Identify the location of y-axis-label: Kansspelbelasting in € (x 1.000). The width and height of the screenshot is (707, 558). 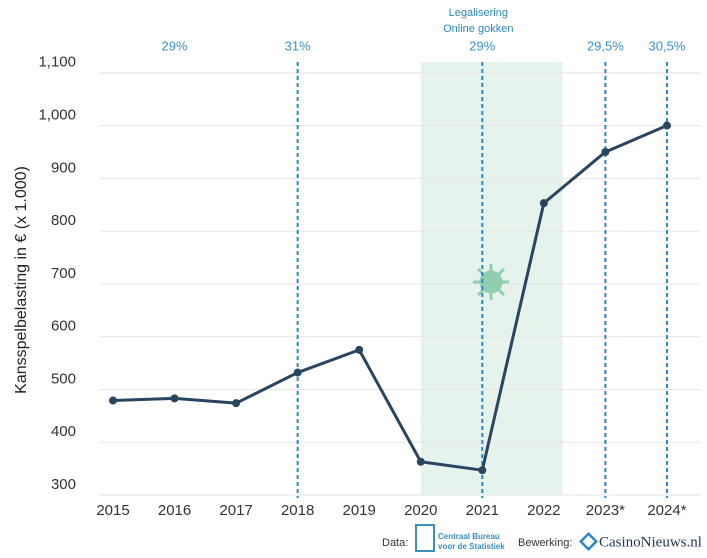
(21, 280).